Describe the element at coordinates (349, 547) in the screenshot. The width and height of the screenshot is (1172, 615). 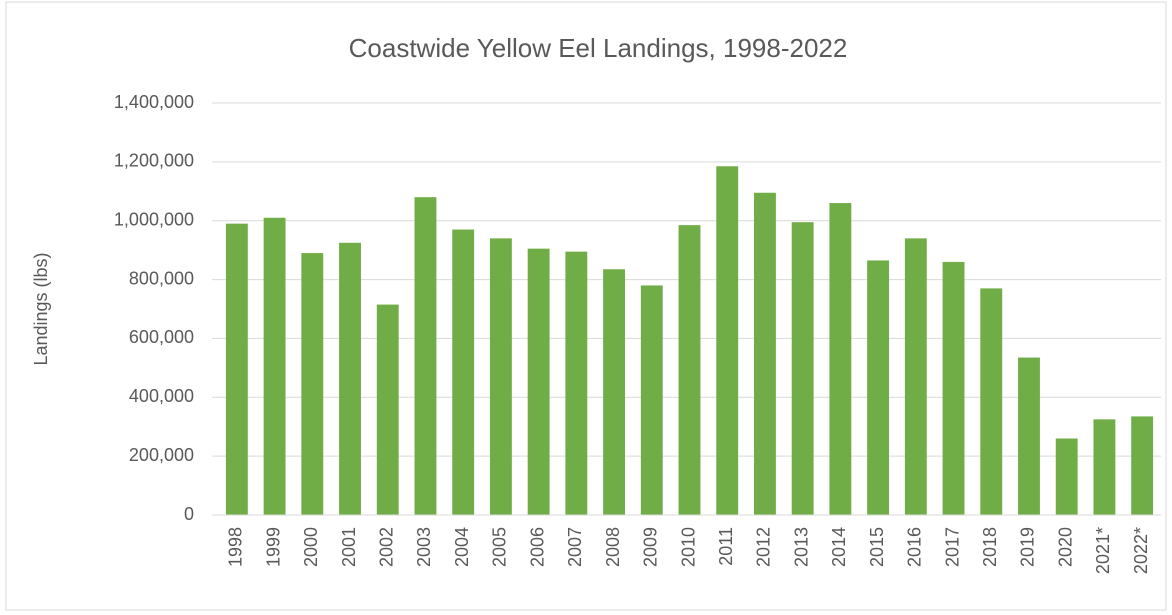
I see `x-tick-label: 2001` at that location.